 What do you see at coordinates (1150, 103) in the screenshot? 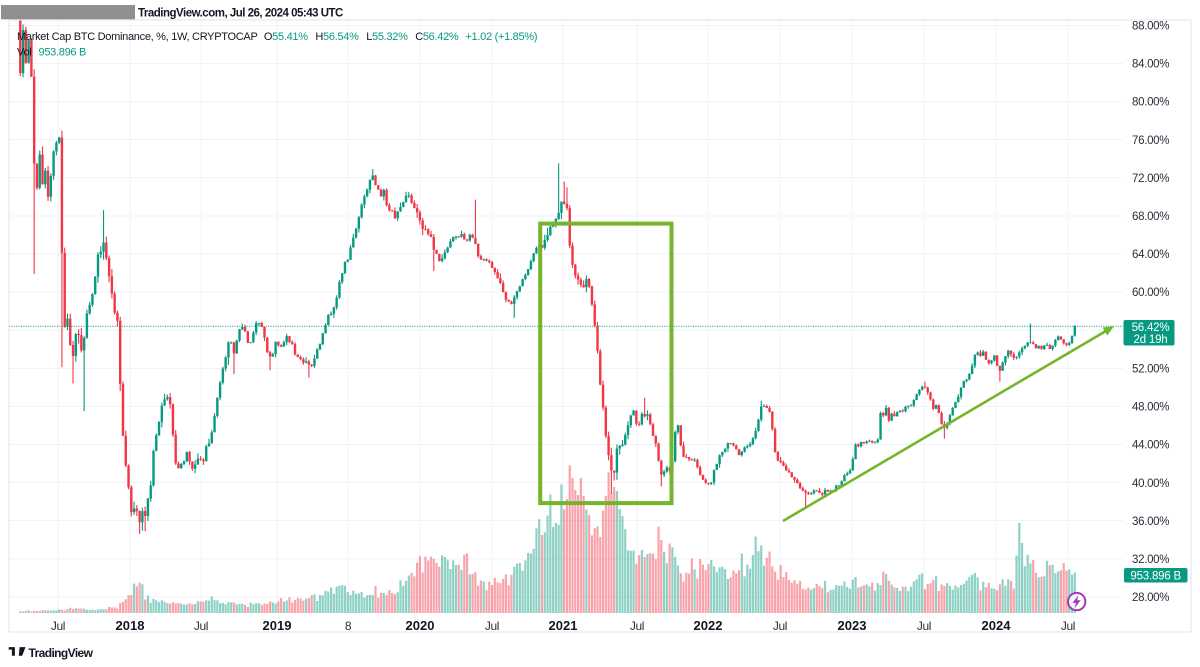
I see `svg-text: 80.00%` at bounding box center [1150, 103].